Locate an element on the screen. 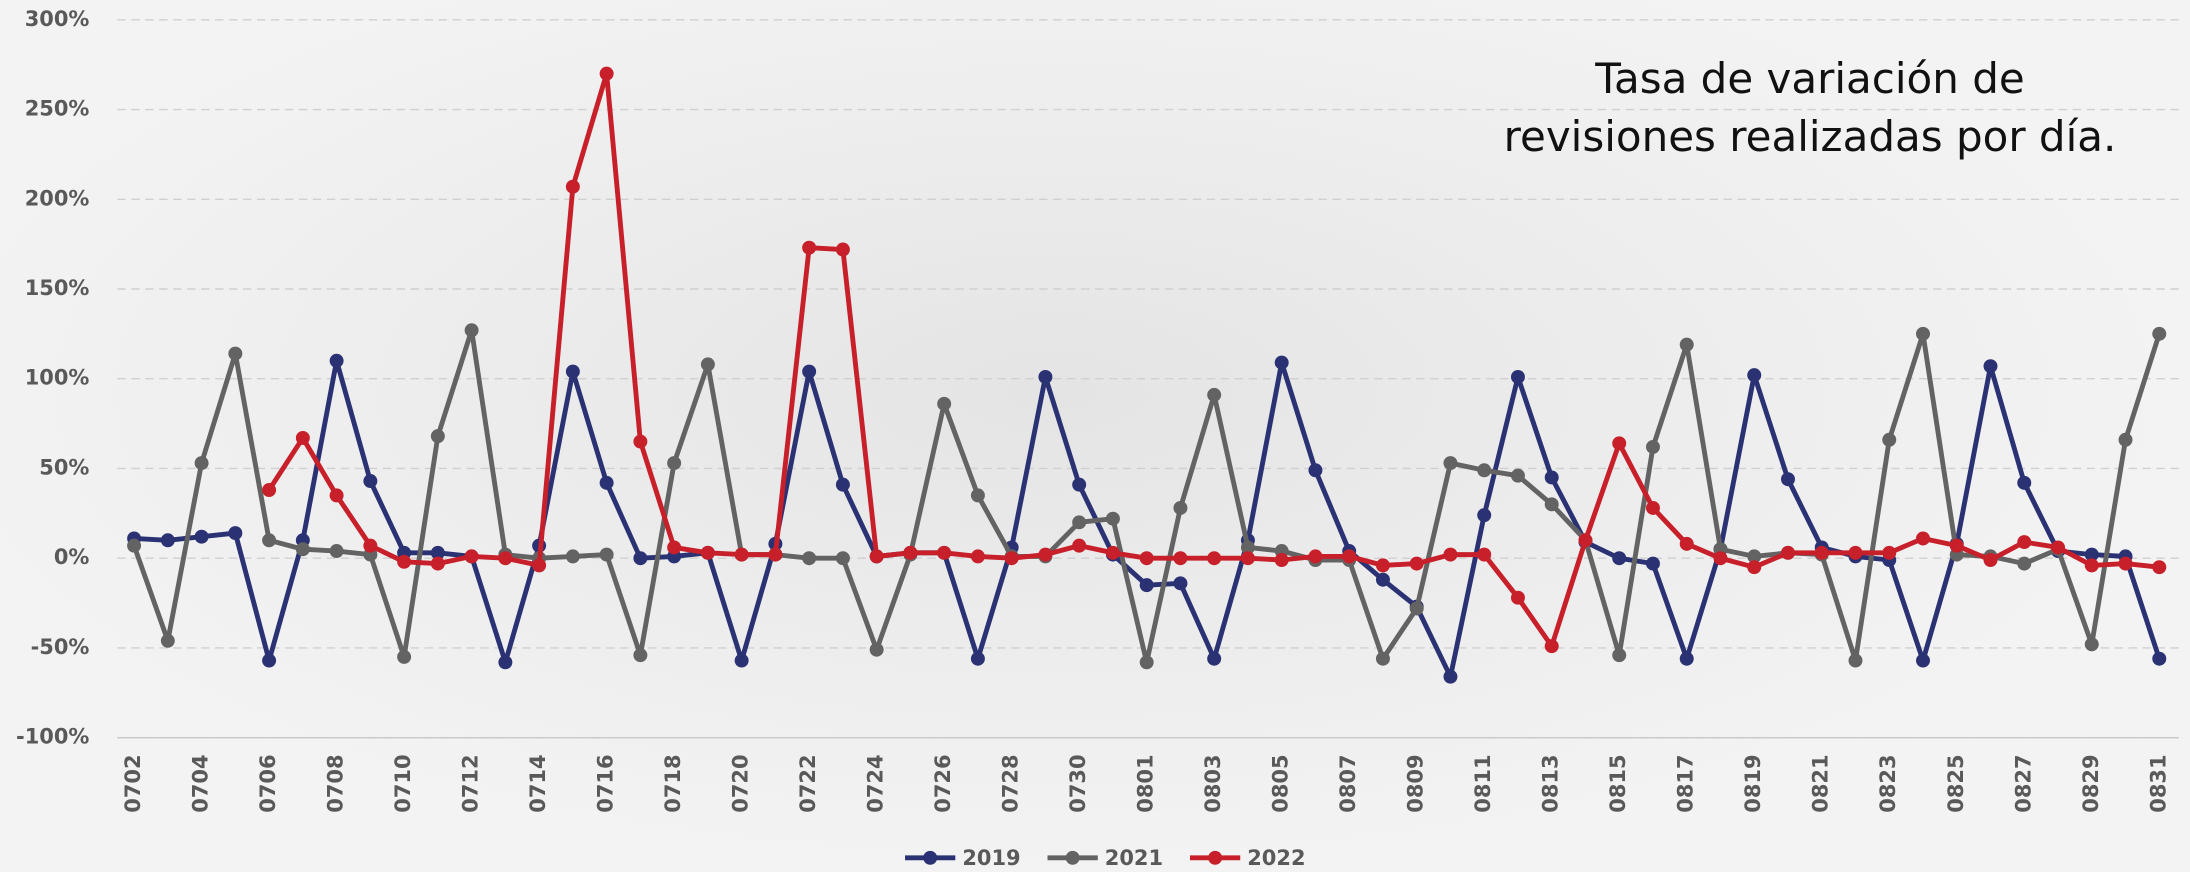  x-tick-label: 0720 is located at coordinates (741, 783).